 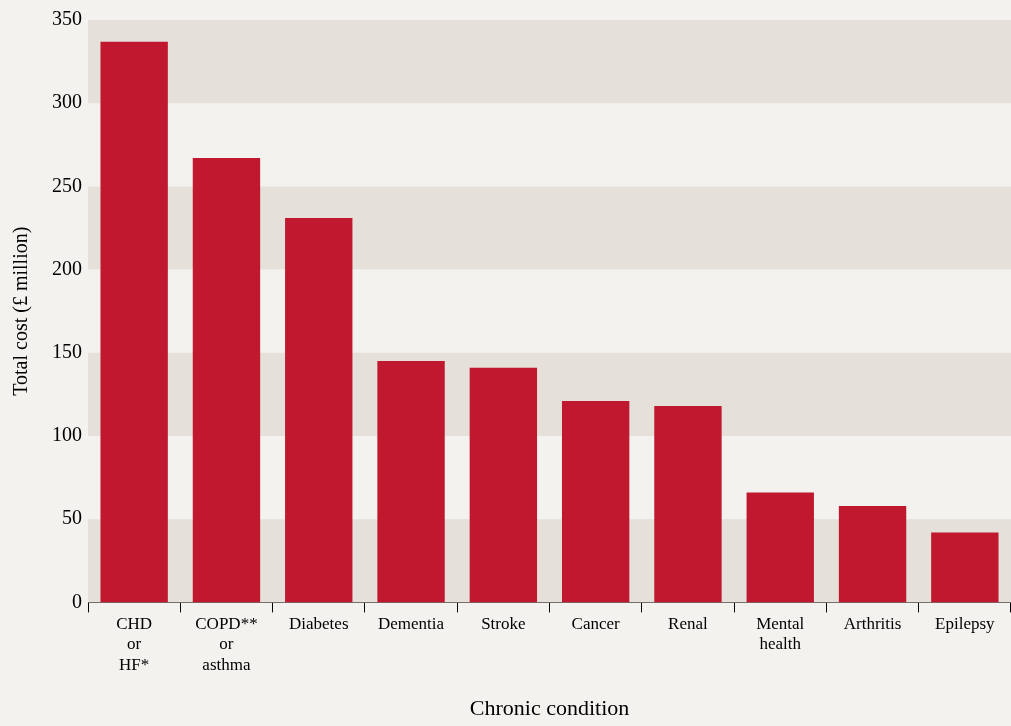 What do you see at coordinates (77, 600) in the screenshot?
I see `y-tick-label: 0` at bounding box center [77, 600].